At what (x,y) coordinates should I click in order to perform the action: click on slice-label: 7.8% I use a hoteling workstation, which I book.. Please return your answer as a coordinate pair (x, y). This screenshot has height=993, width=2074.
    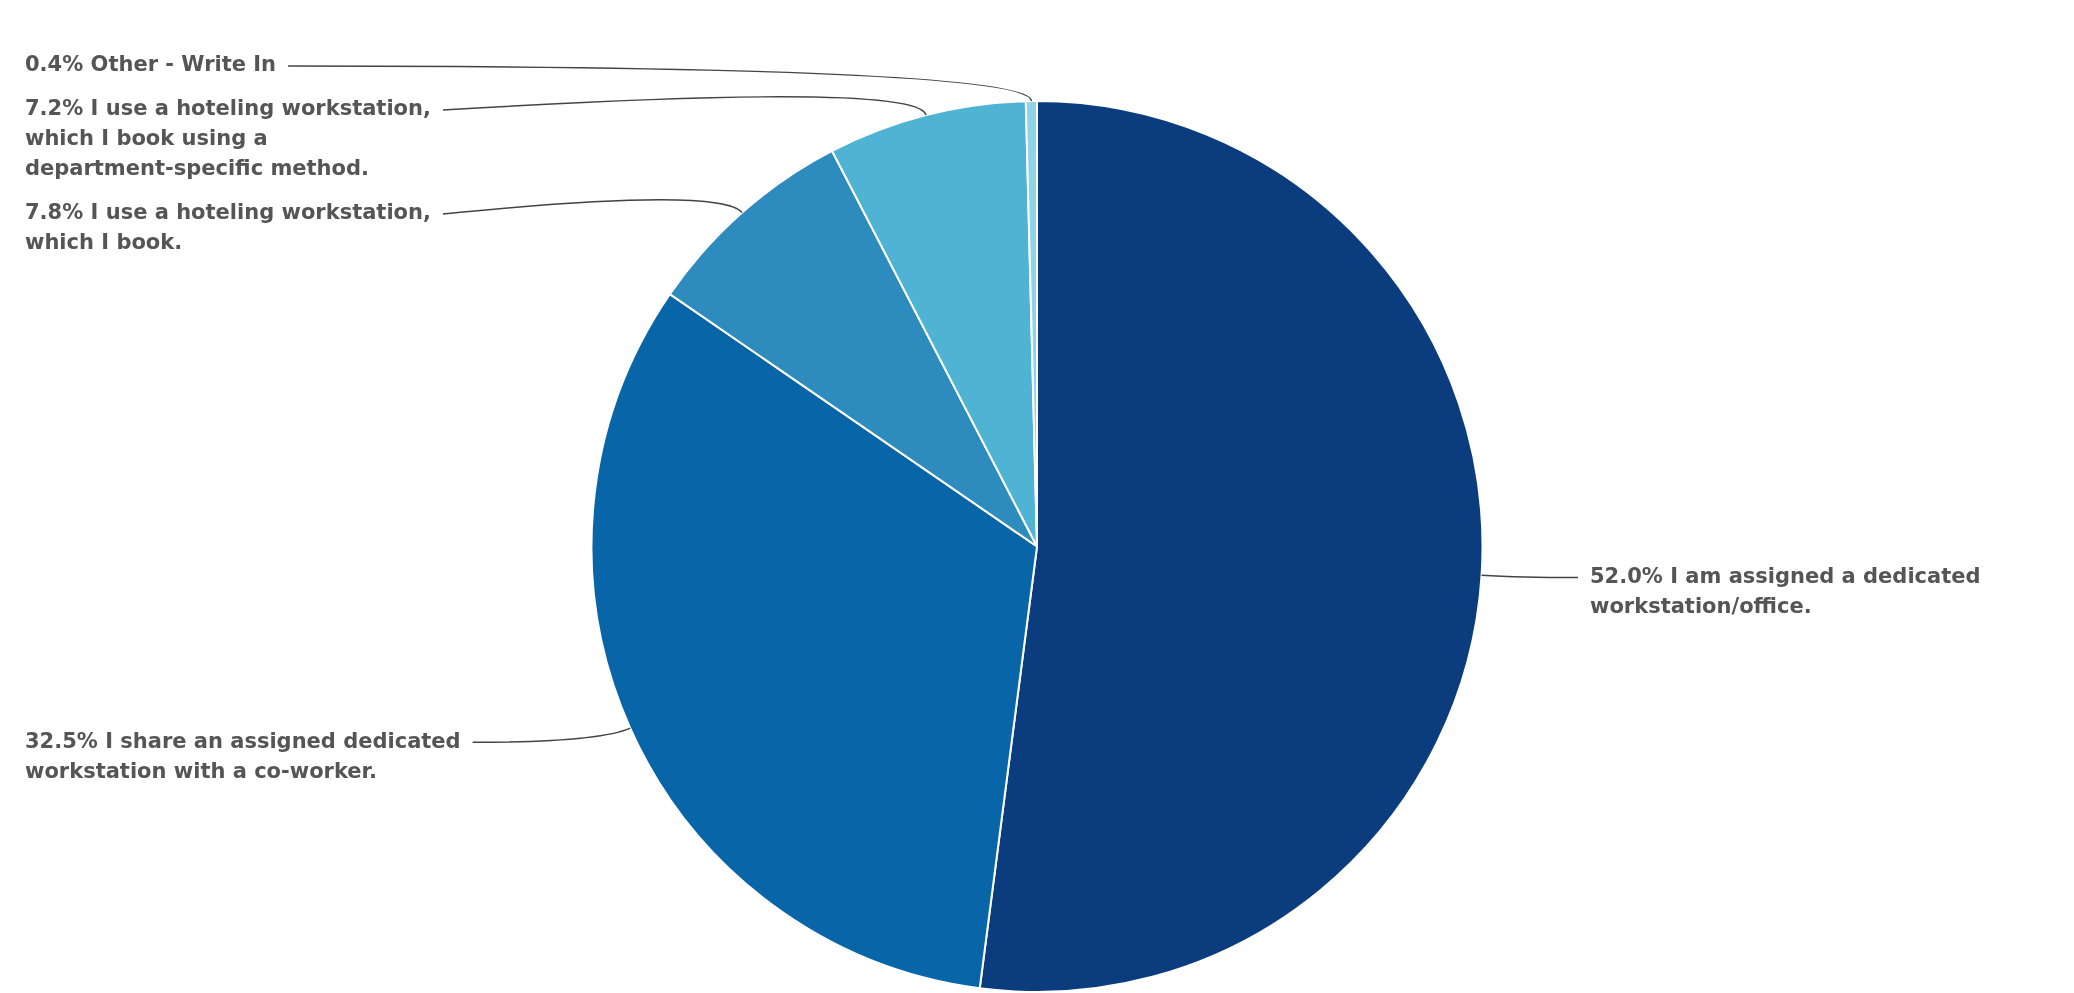
    Looking at the image, I should click on (228, 227).